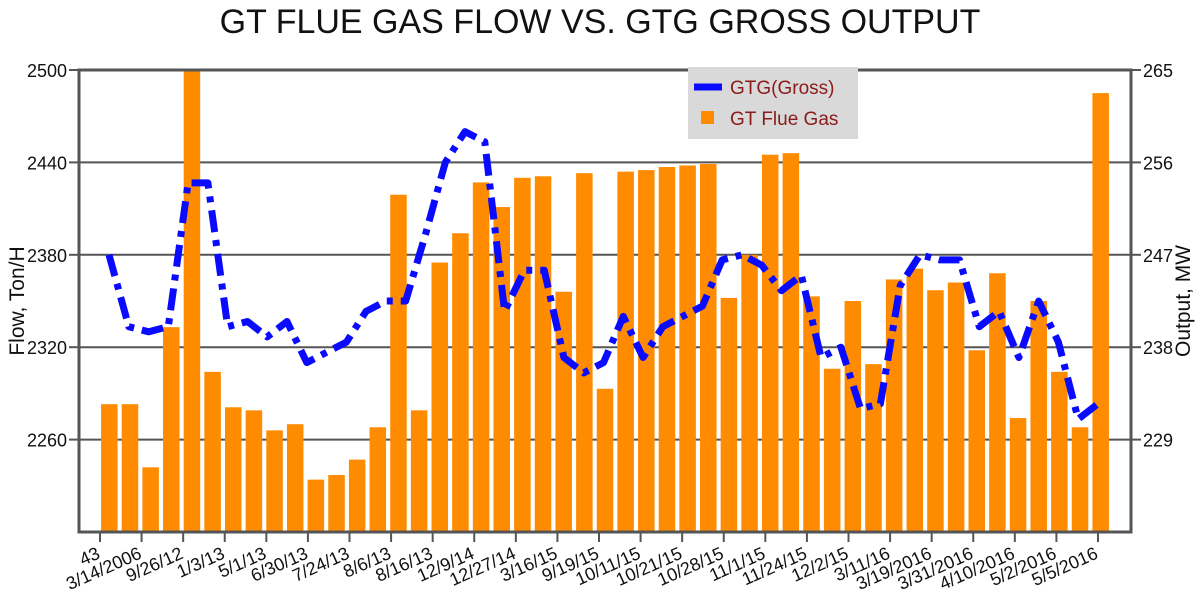  Describe the element at coordinates (707, 117) in the screenshot. I see `legend-flue-swatch` at that location.